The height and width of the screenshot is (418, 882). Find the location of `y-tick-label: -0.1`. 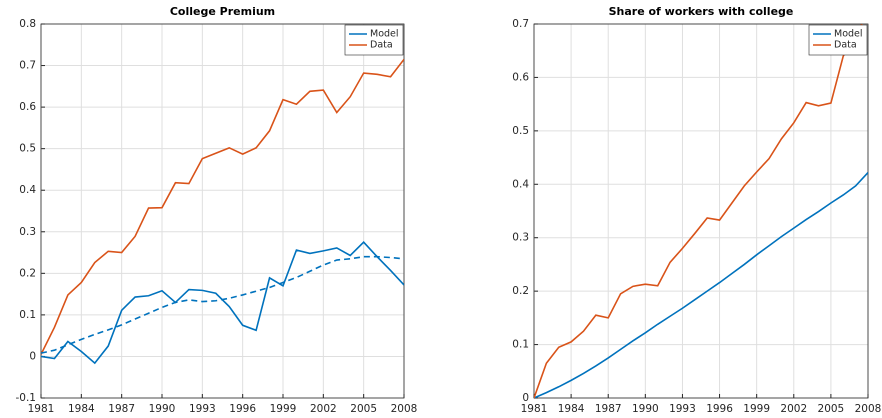

y-tick-label: -0.1 is located at coordinates (26, 398).